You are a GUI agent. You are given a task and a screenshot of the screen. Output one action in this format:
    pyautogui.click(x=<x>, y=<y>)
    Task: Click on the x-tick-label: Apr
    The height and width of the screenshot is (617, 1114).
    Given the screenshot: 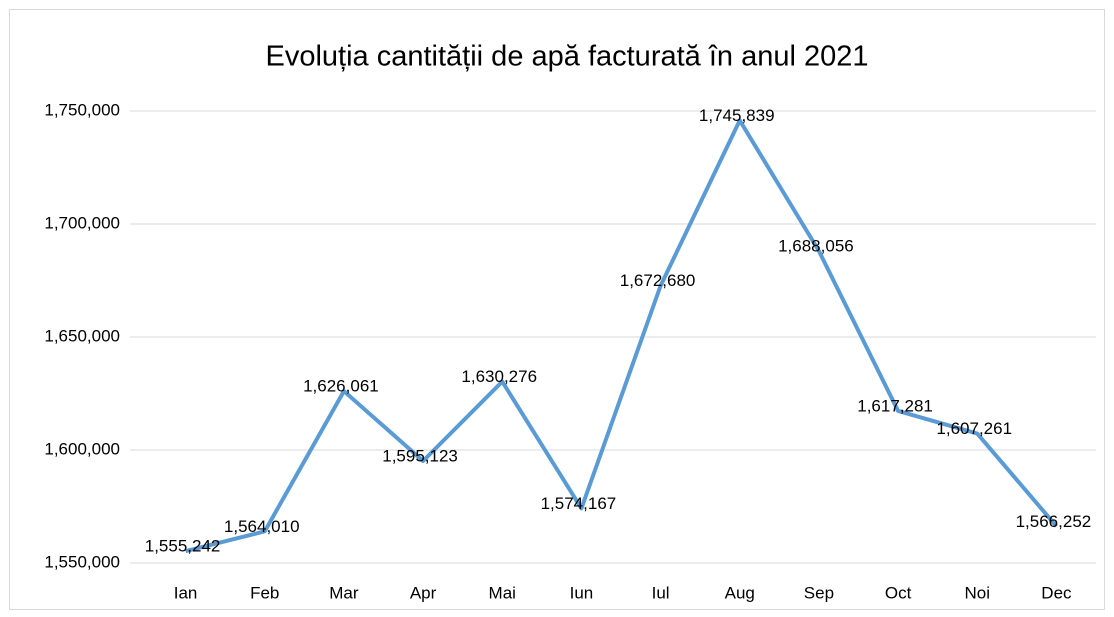 What is the action you would take?
    pyautogui.click(x=423, y=592)
    